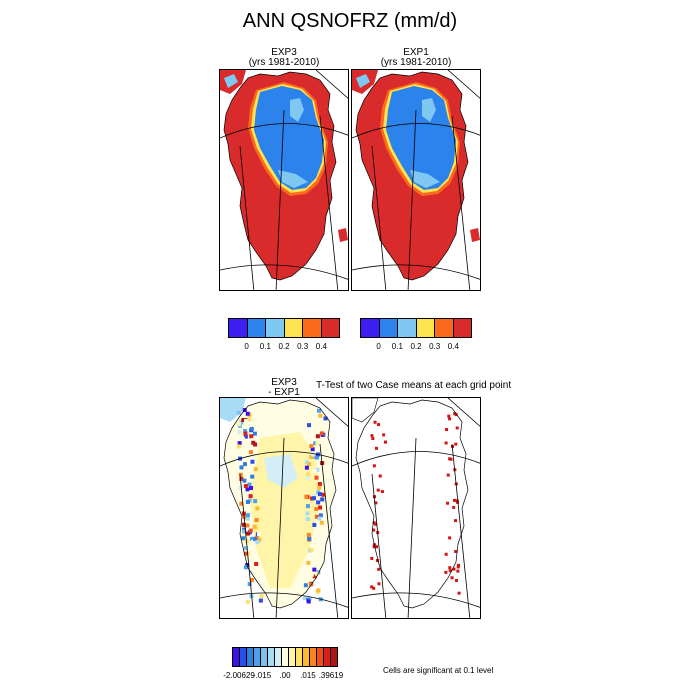 The height and width of the screenshot is (700, 700). I want to click on colorbar-tick-label: .015, so click(308, 675).